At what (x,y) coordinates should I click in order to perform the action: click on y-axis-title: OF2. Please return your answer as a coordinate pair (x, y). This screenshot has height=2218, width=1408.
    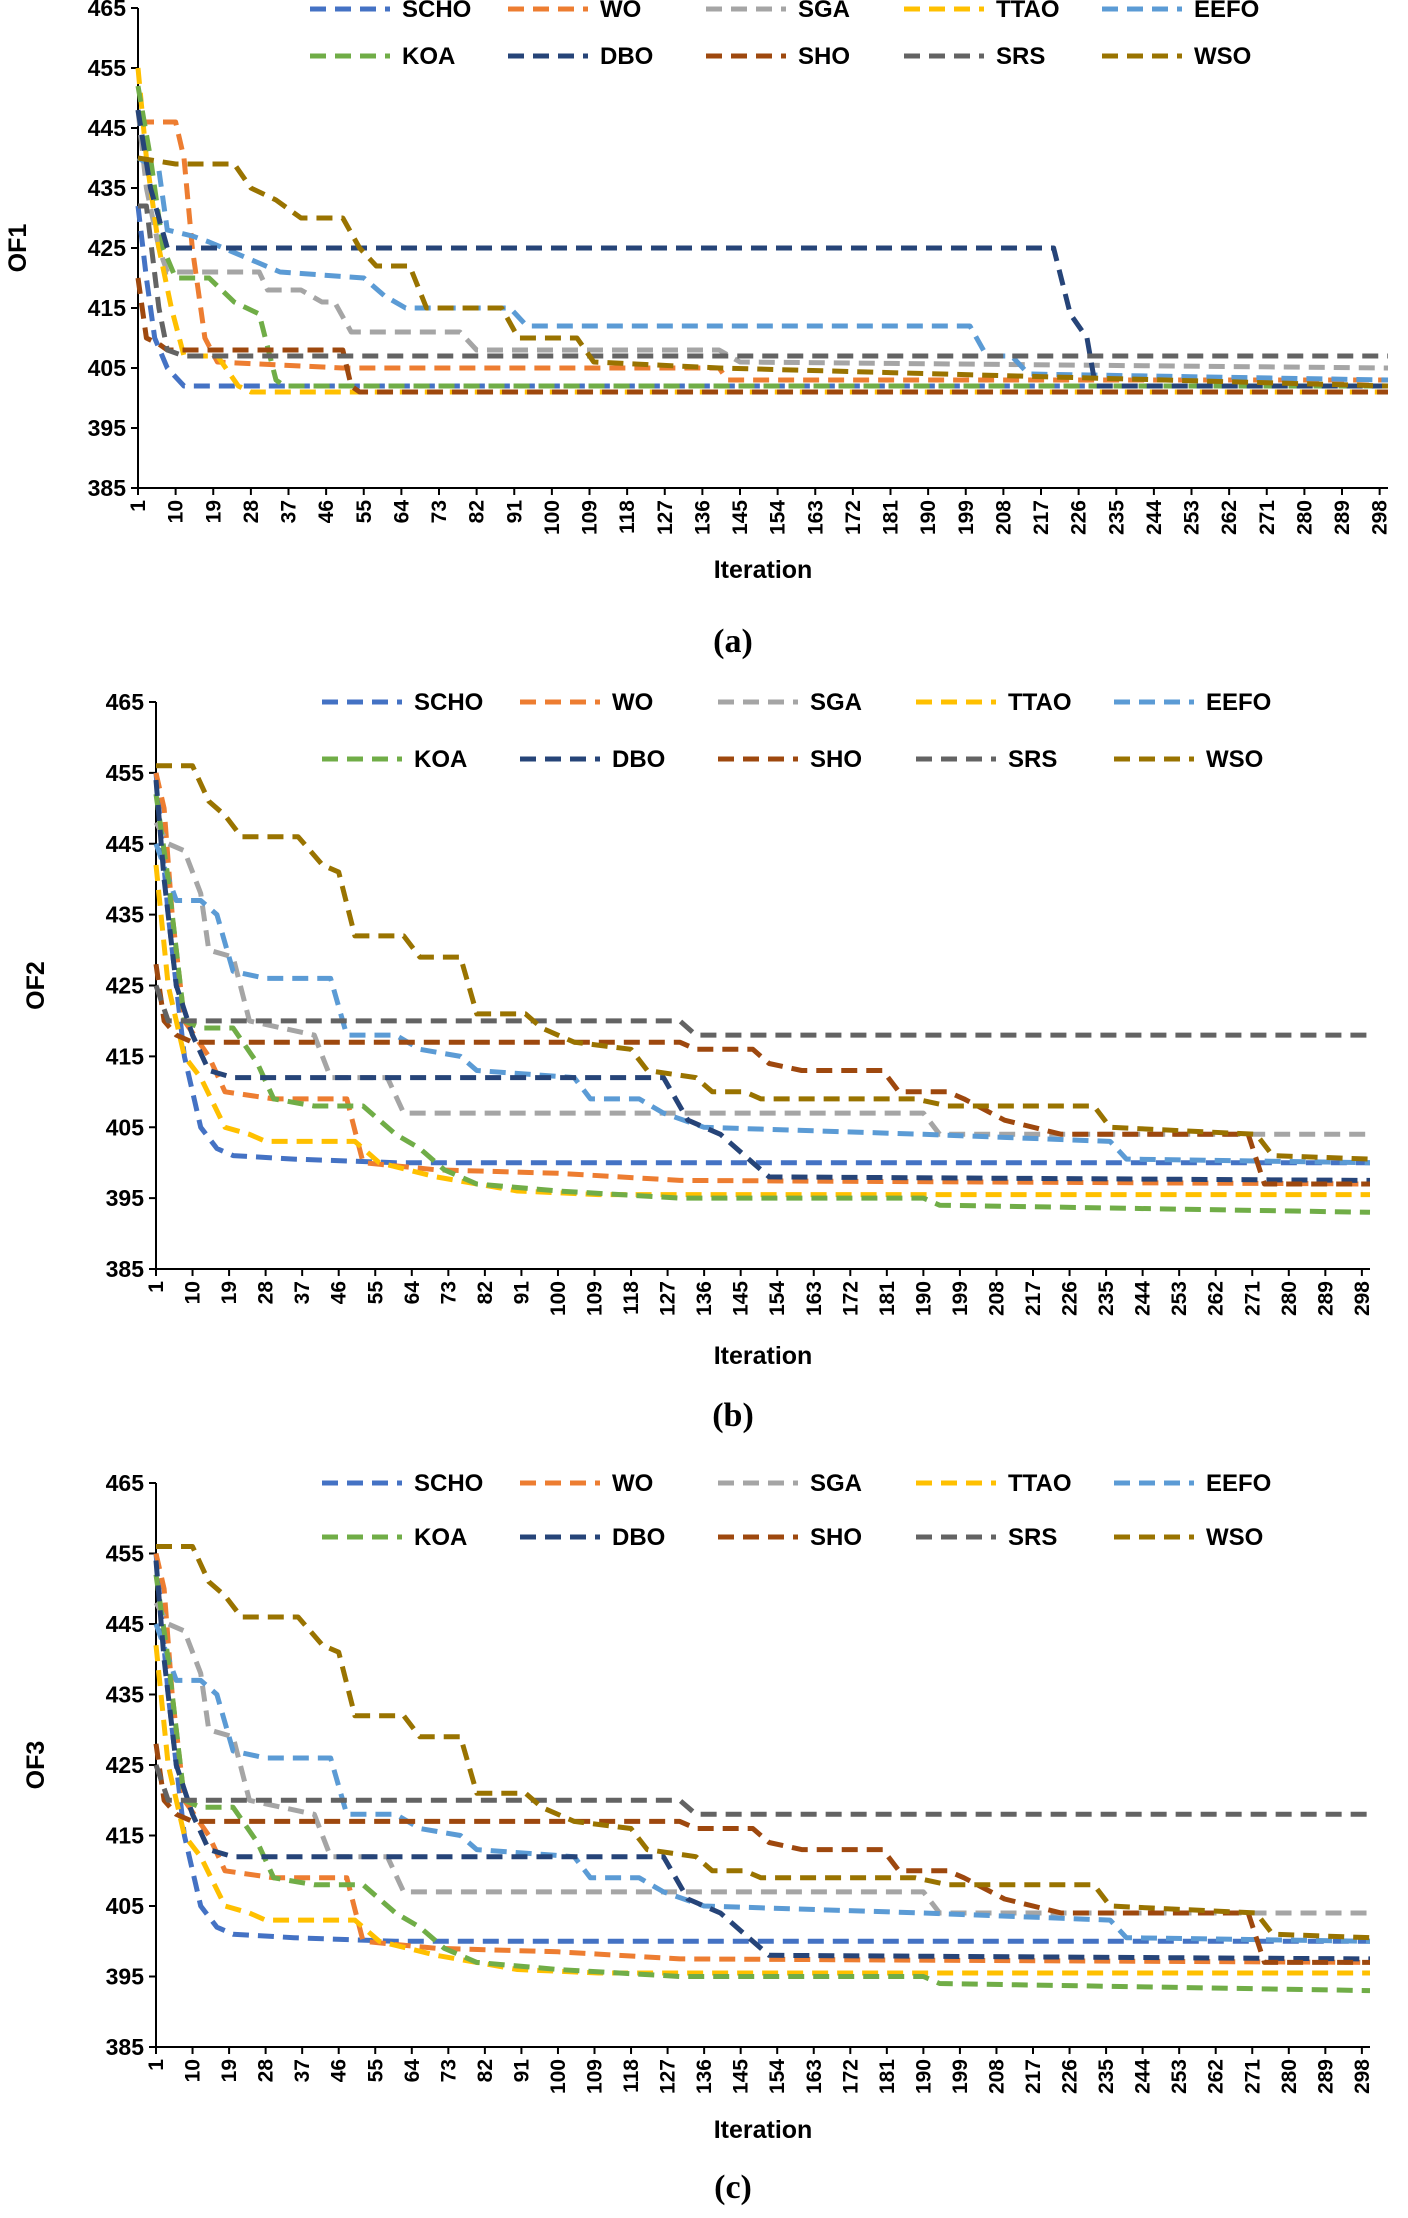
    Looking at the image, I should click on (36, 985).